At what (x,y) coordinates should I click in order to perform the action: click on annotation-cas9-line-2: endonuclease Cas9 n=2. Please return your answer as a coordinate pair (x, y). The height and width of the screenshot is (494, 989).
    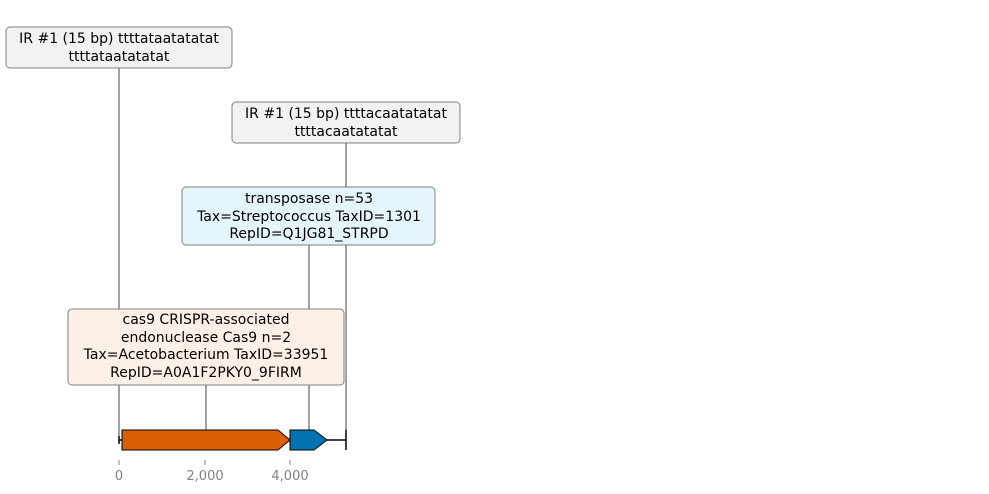
    Looking at the image, I should click on (206, 338).